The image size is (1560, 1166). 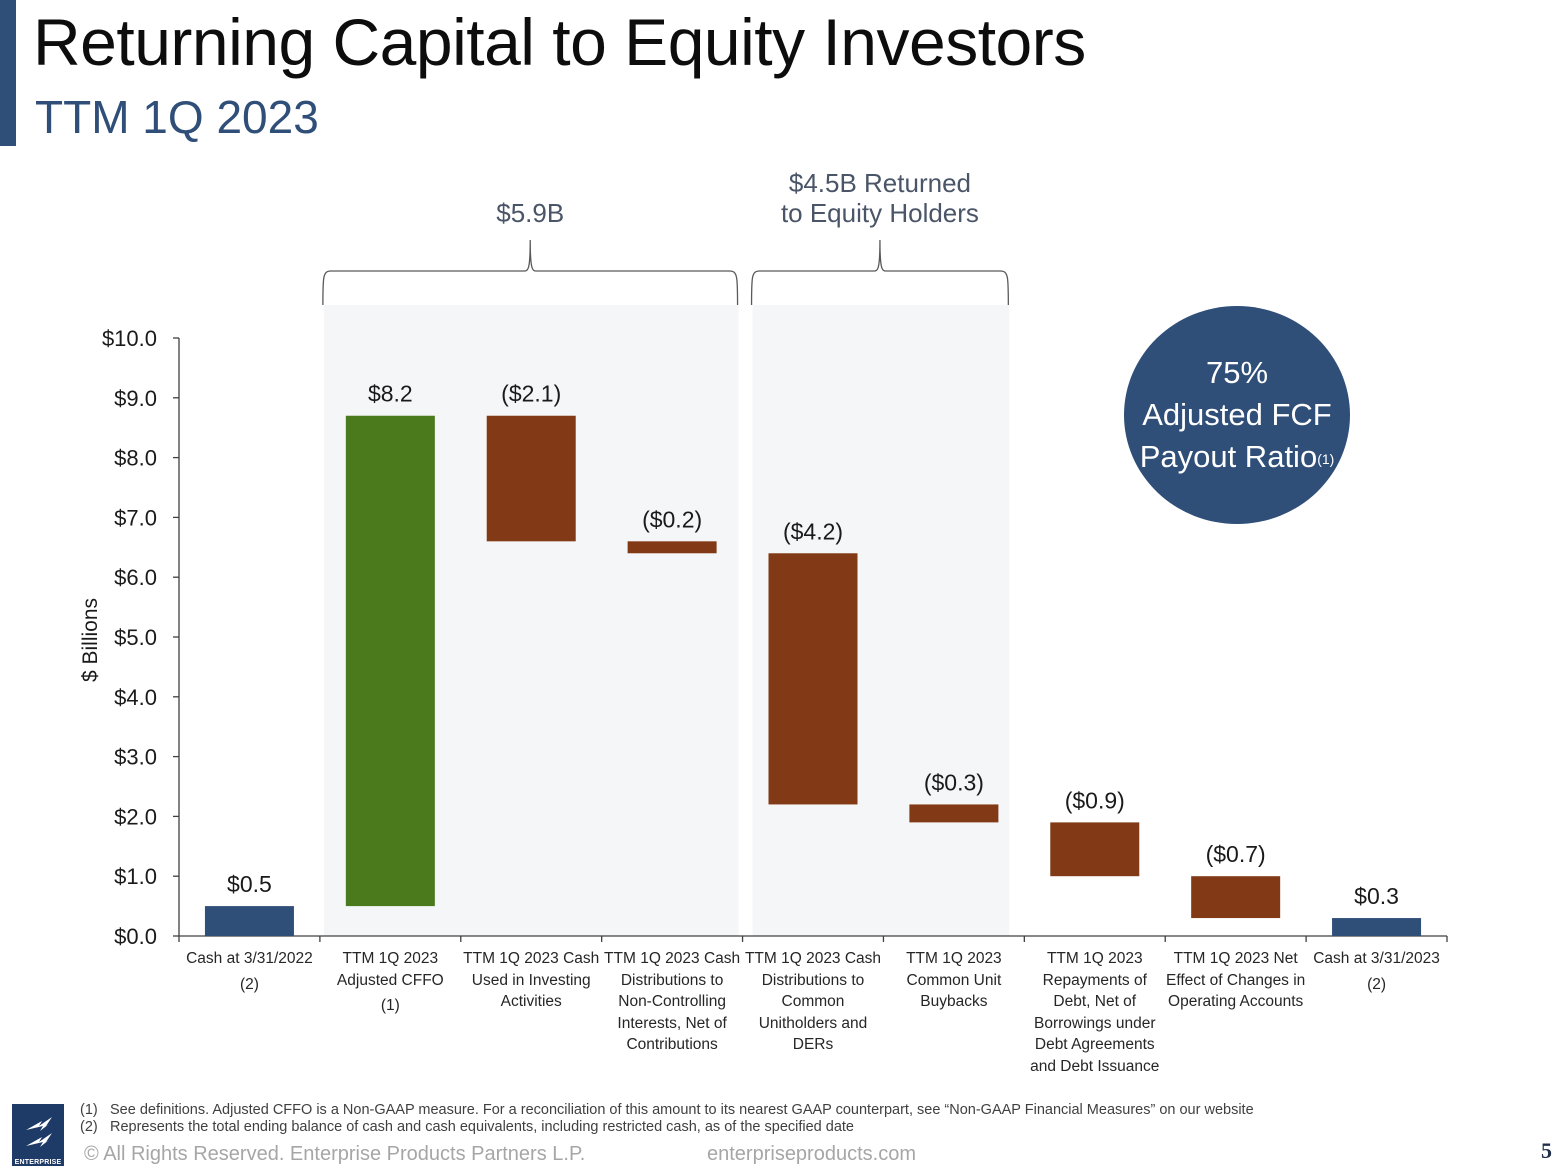 I want to click on lightning-bolt-icon, so click(x=39, y=1132).